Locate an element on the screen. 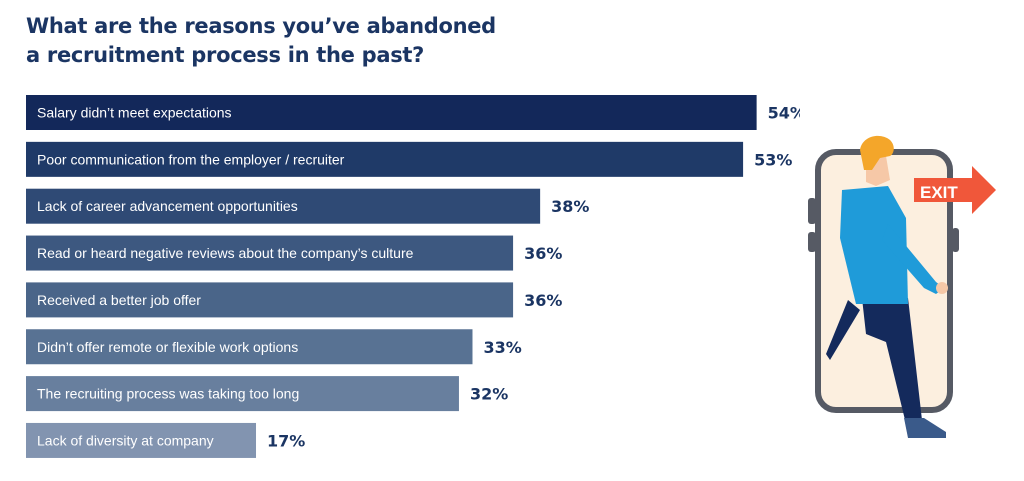 The width and height of the screenshot is (1024, 481). chart-title-line-1: What are the reasons you’ve abandoned is located at coordinates (261, 26).